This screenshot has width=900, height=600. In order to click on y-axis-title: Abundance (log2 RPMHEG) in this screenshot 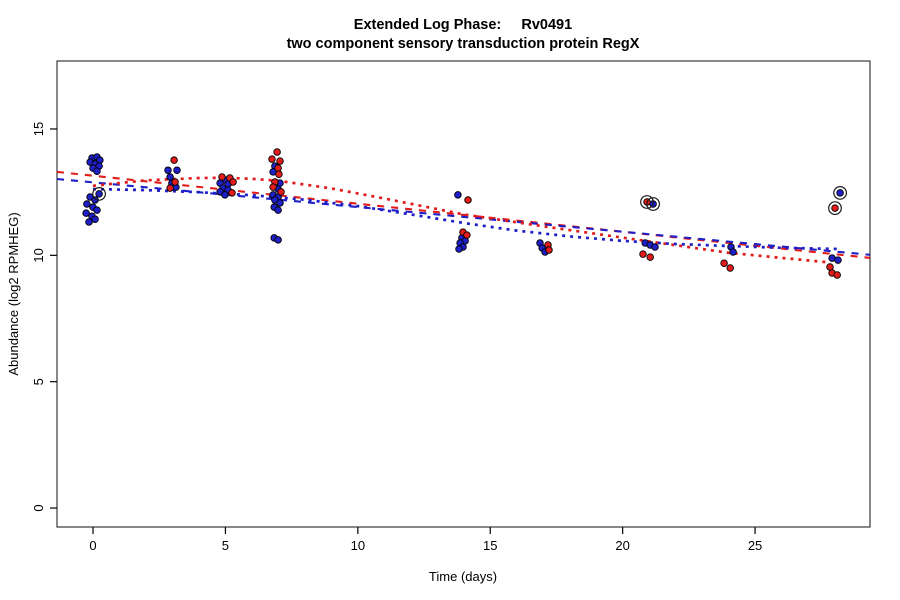, I will do `click(13, 293)`.